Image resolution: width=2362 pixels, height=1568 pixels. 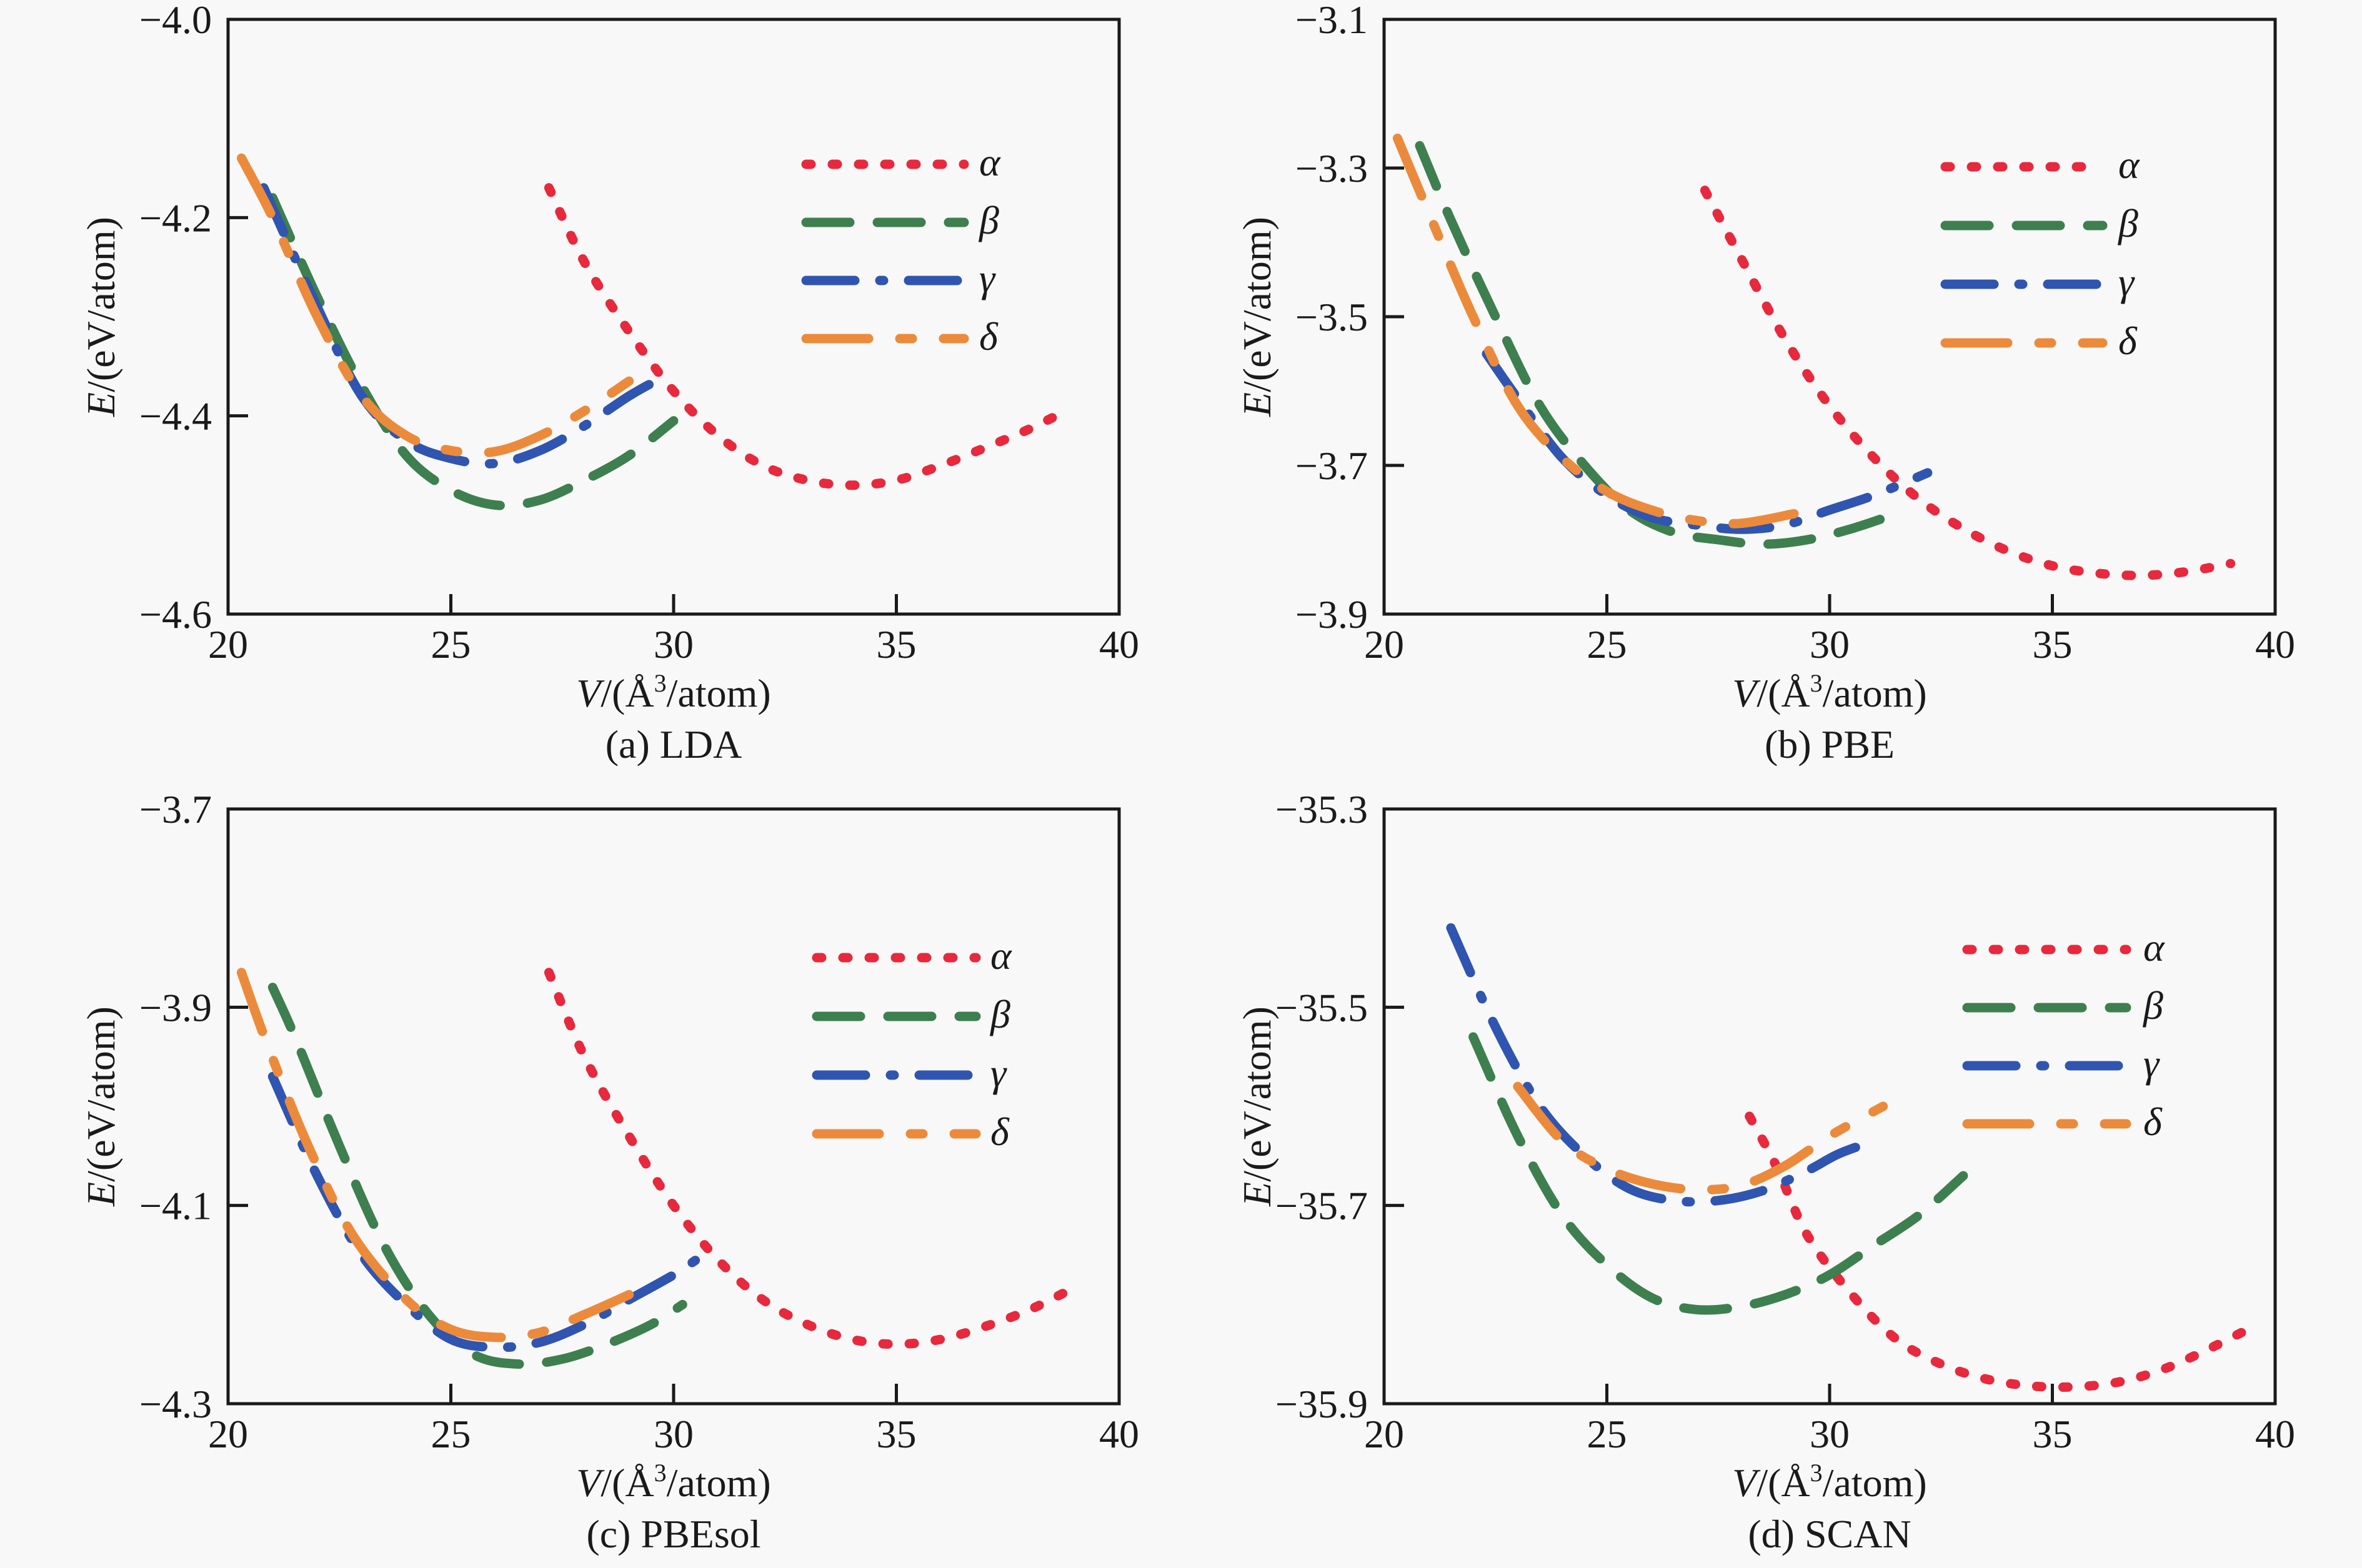 What do you see at coordinates (1663, 1065) in the screenshot?
I see `curve-gamma` at bounding box center [1663, 1065].